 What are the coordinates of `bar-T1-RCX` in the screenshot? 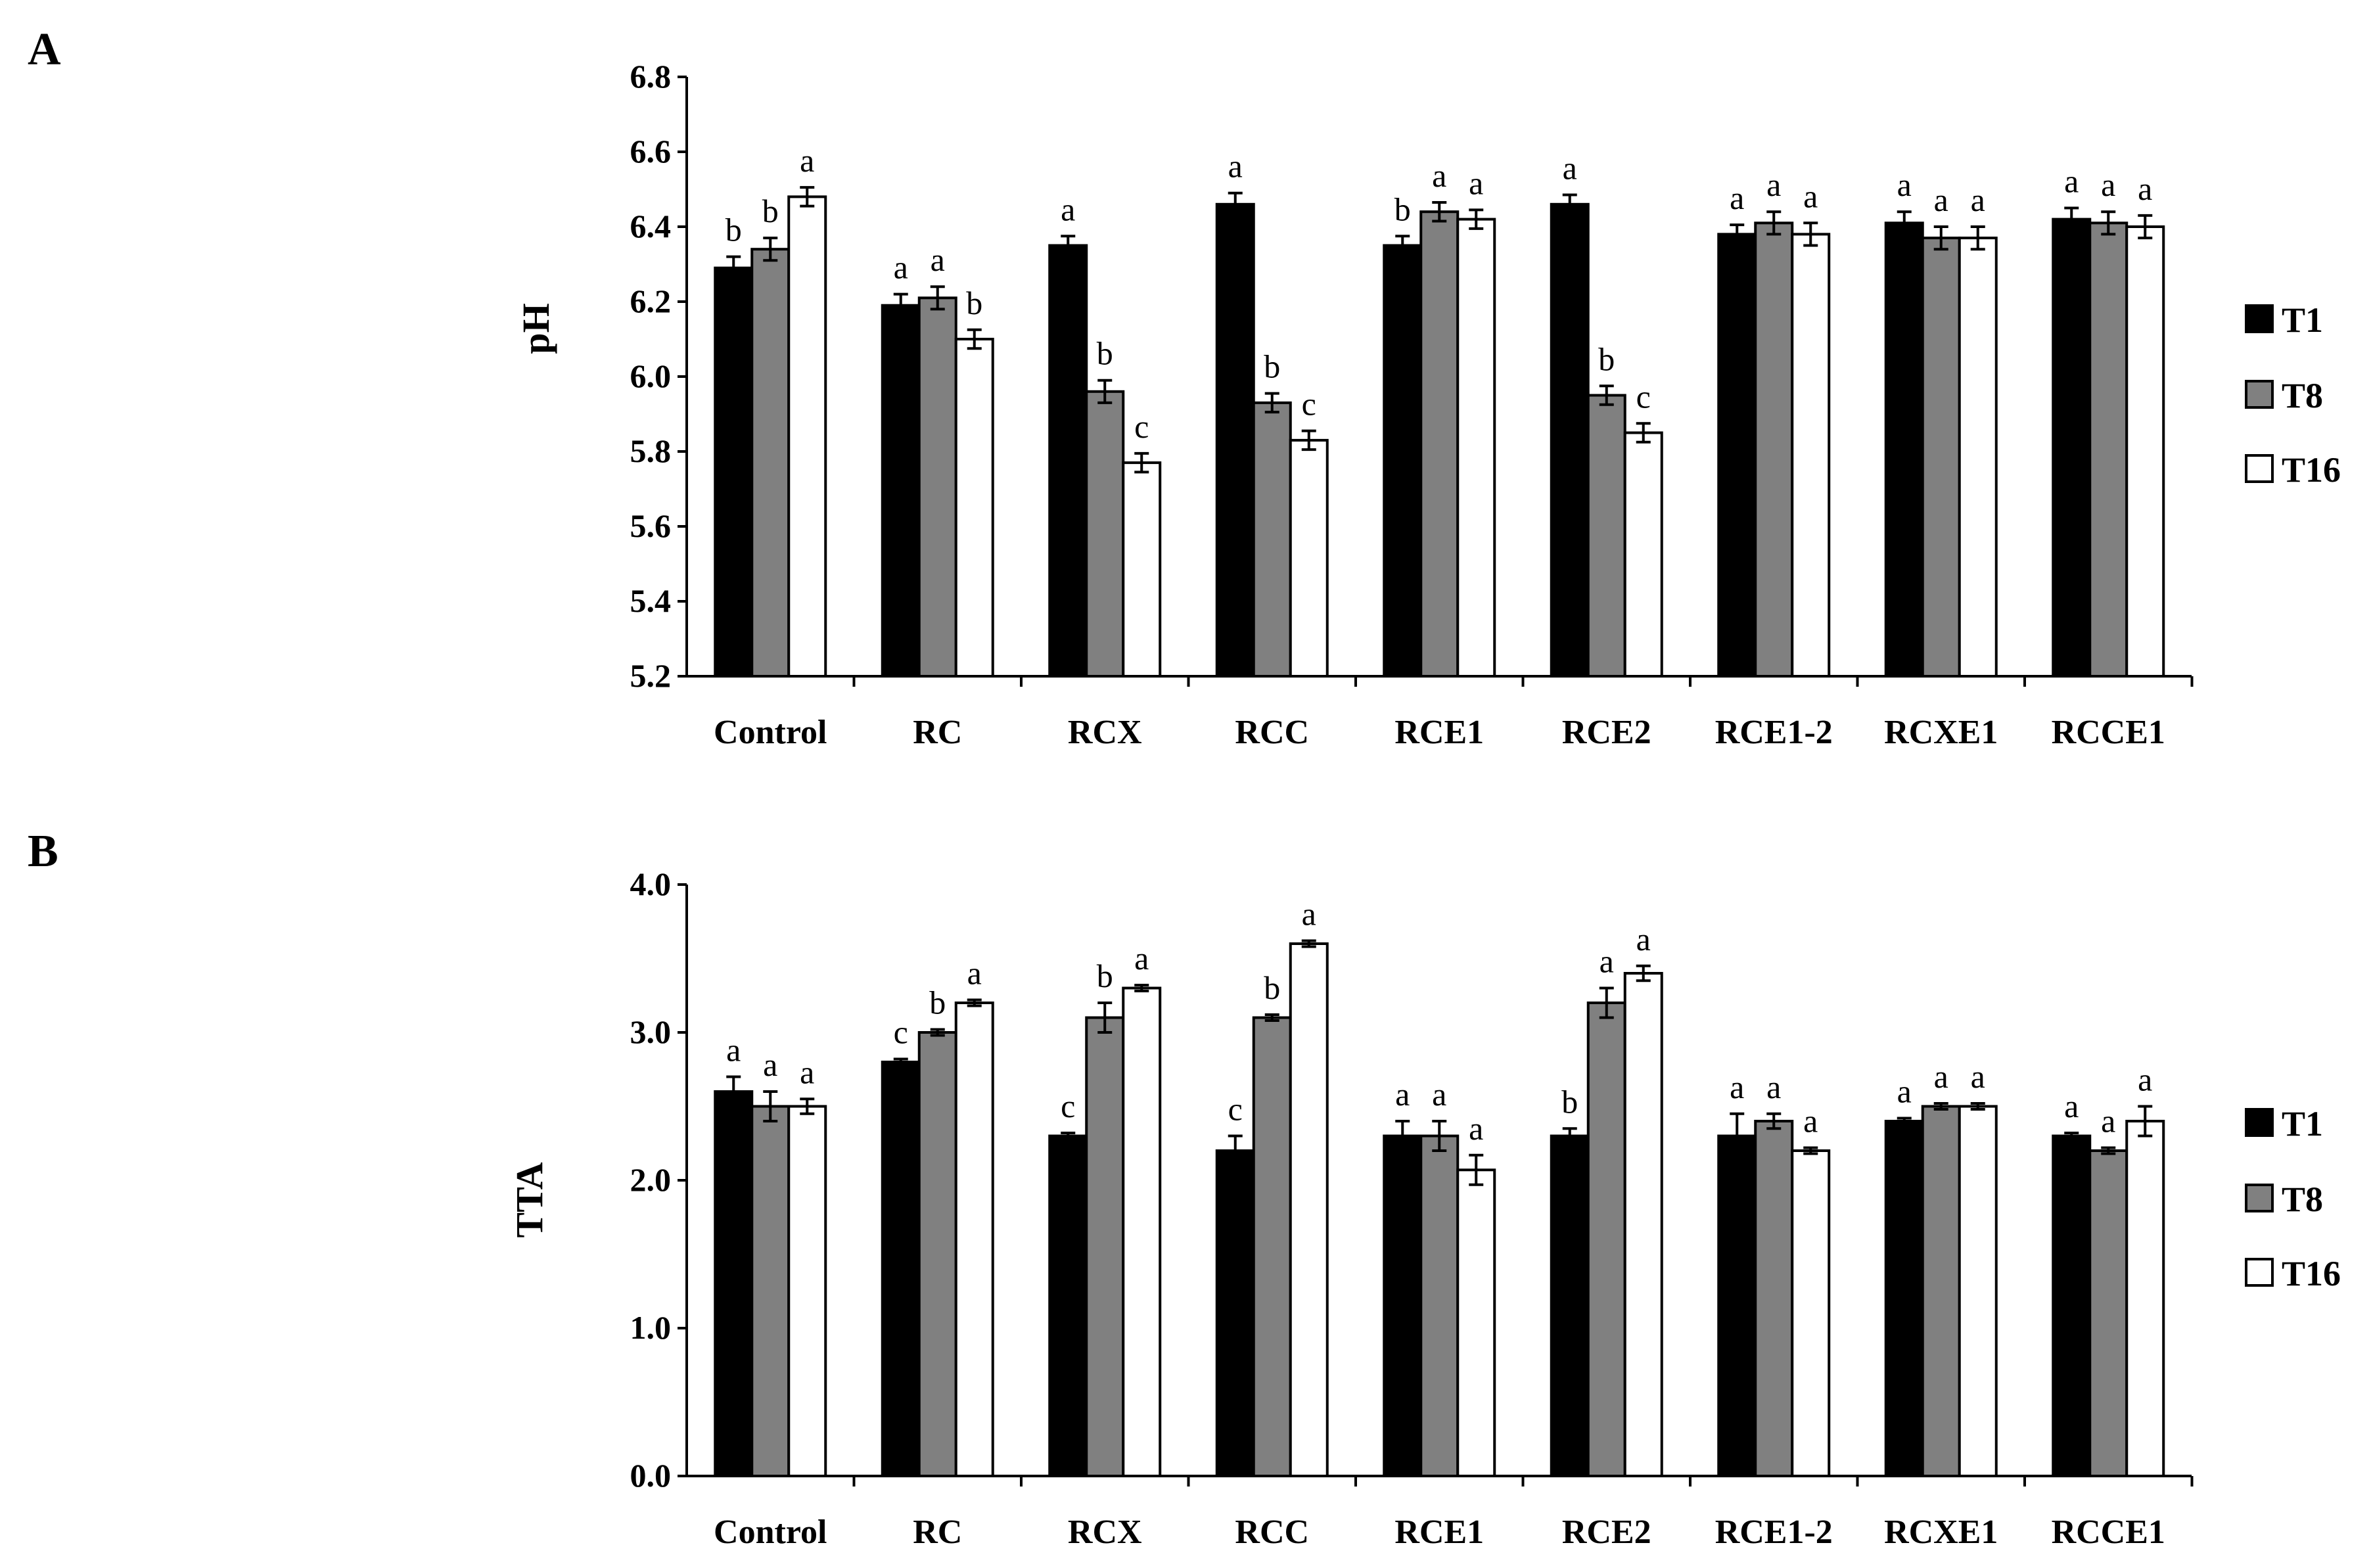 It's located at (1068, 461).